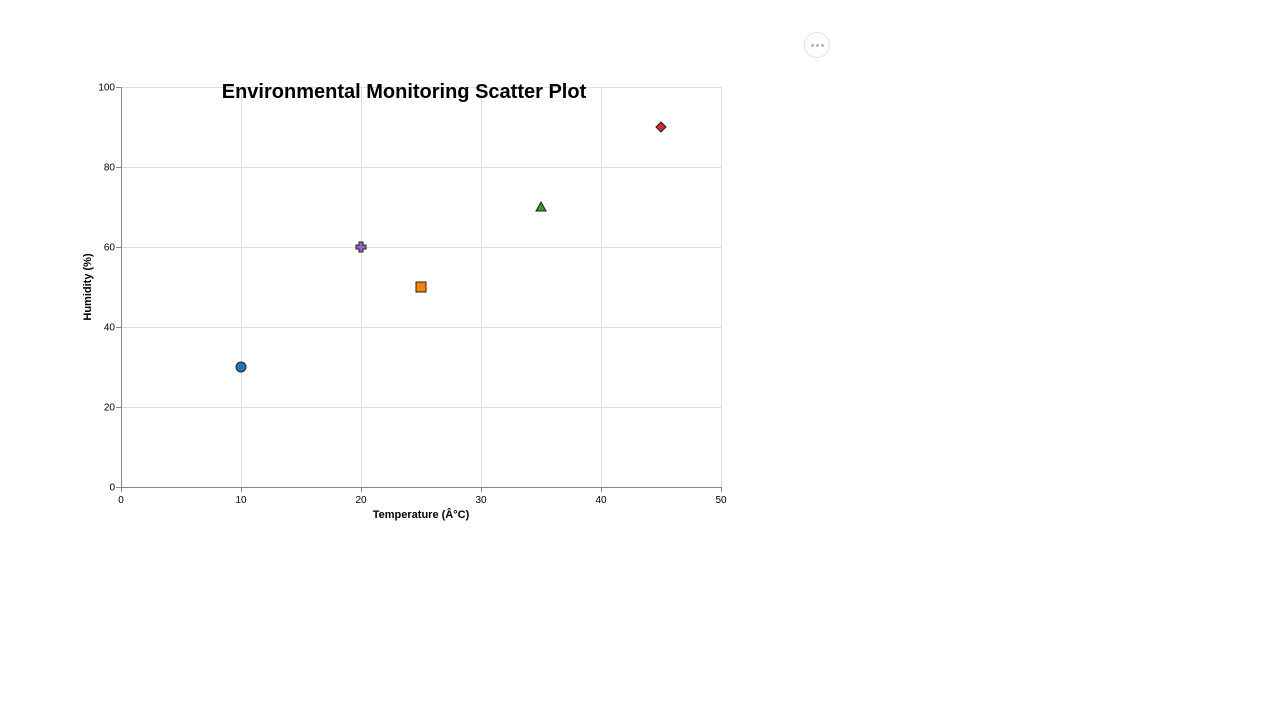 This screenshot has width=1280, height=720. I want to click on chart-title: Environmental Monitoring Scatter Plot, so click(404, 92).